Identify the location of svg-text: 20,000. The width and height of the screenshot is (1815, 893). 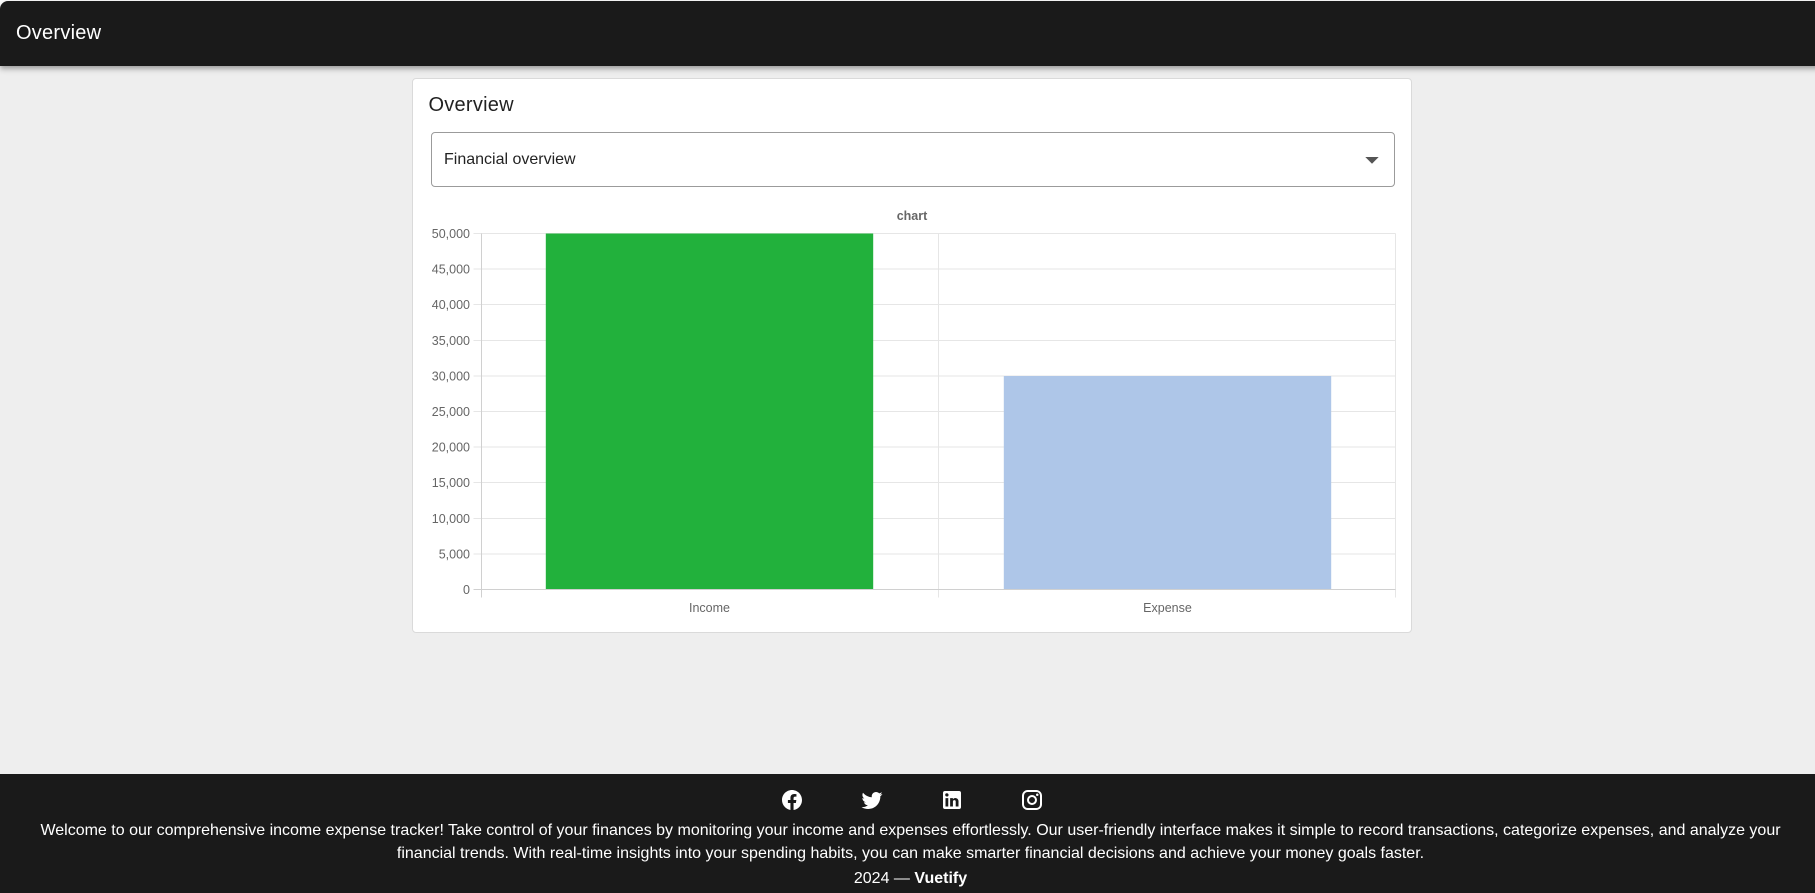
(451, 447).